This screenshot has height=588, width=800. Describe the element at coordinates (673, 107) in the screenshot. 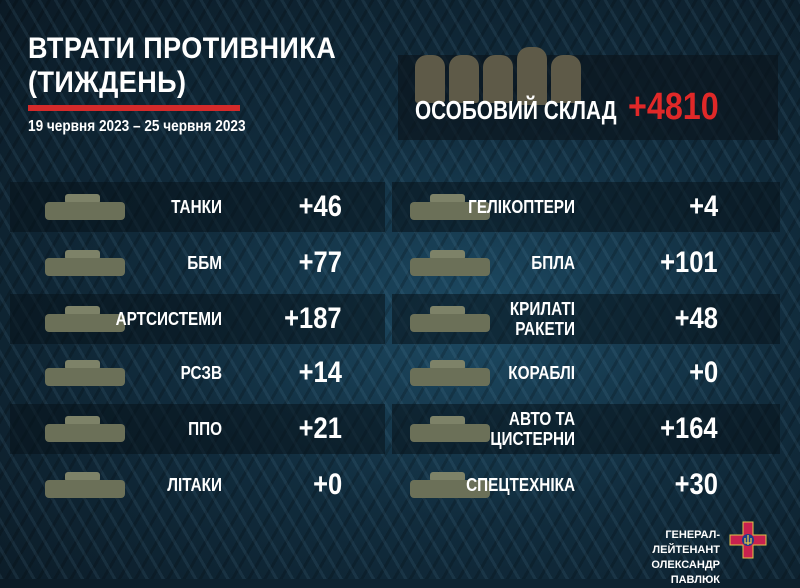

I see `personnel-value: +4810` at that location.